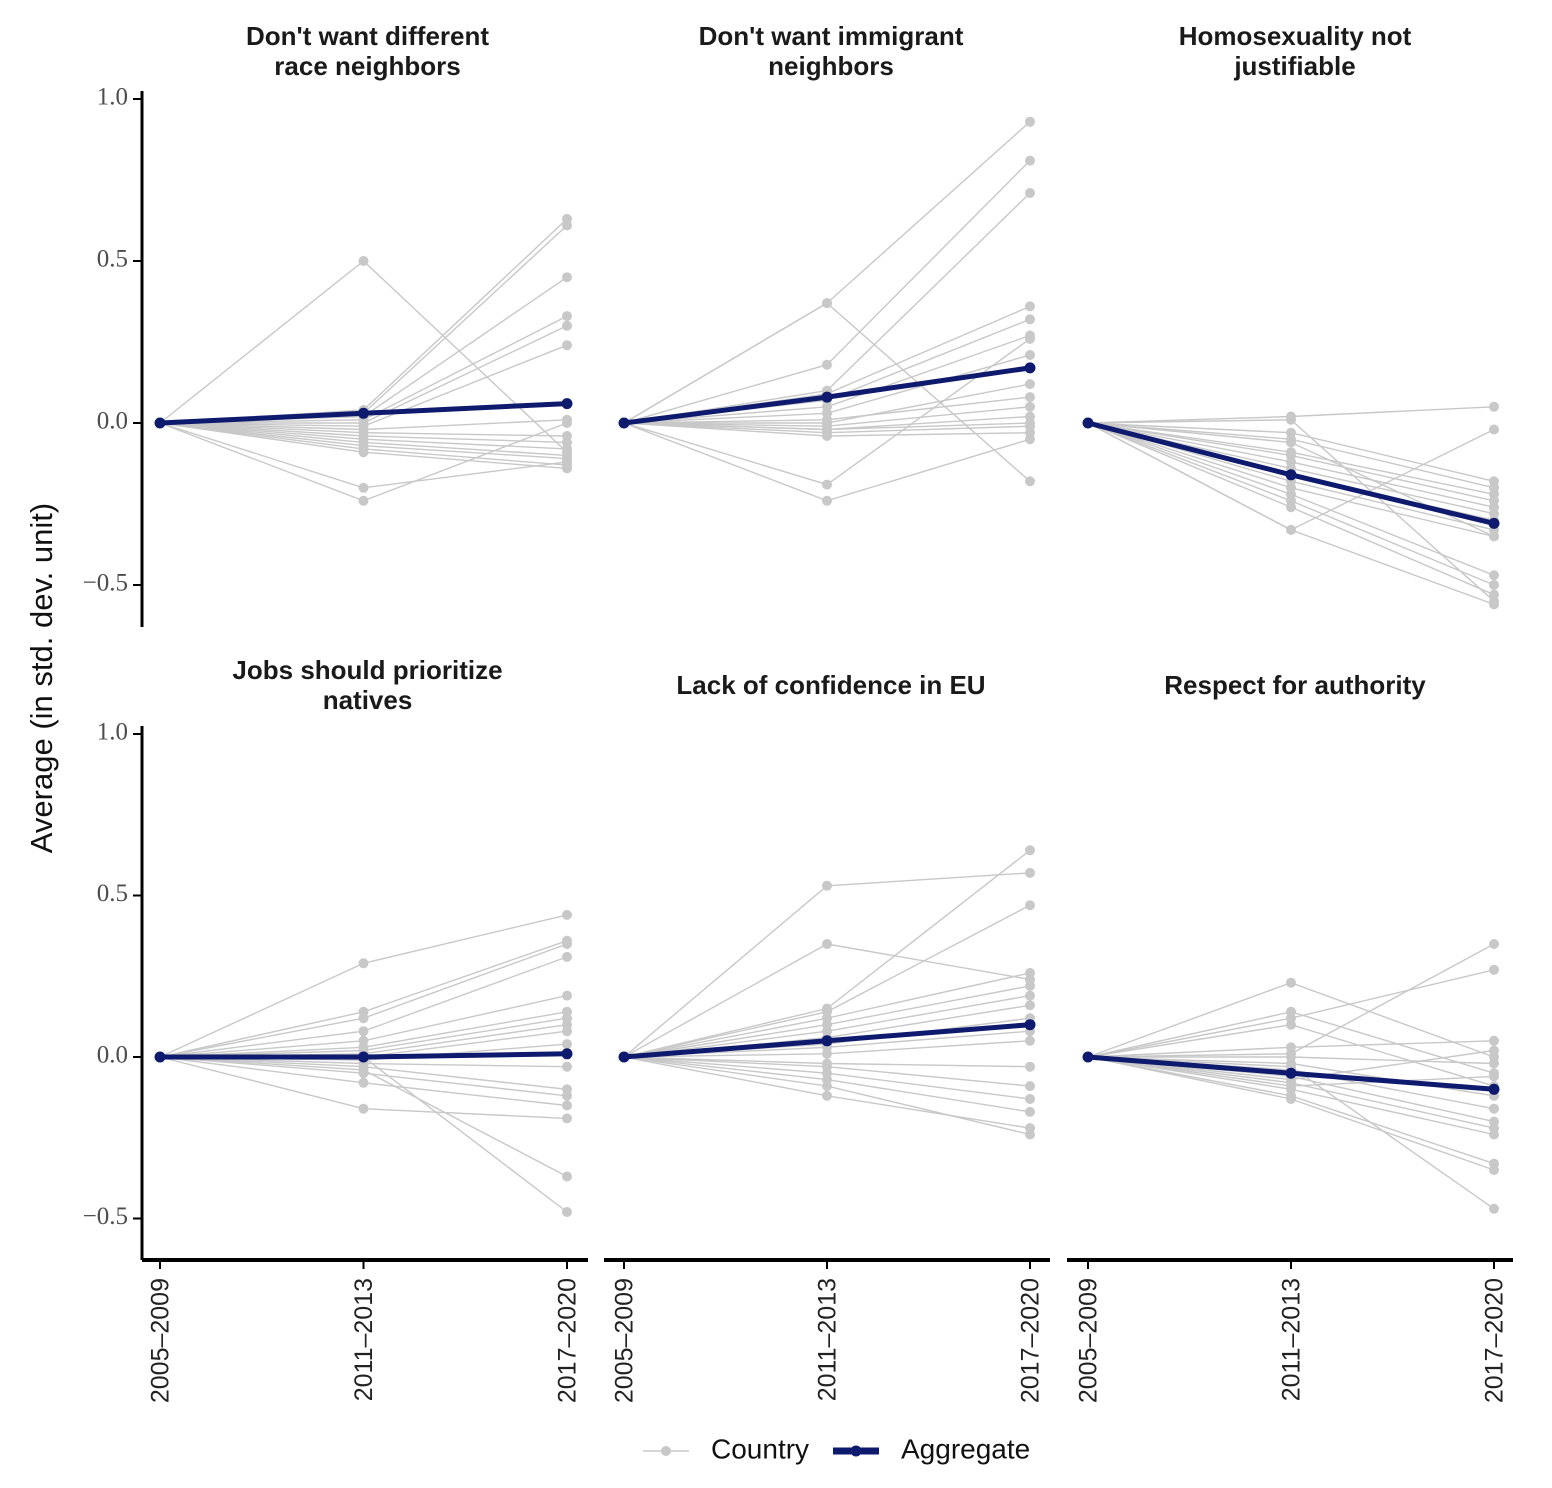 The width and height of the screenshot is (1552, 1488). Describe the element at coordinates (827, 905) in the screenshot. I see `panel-5: Lack of confidence in EU` at that location.